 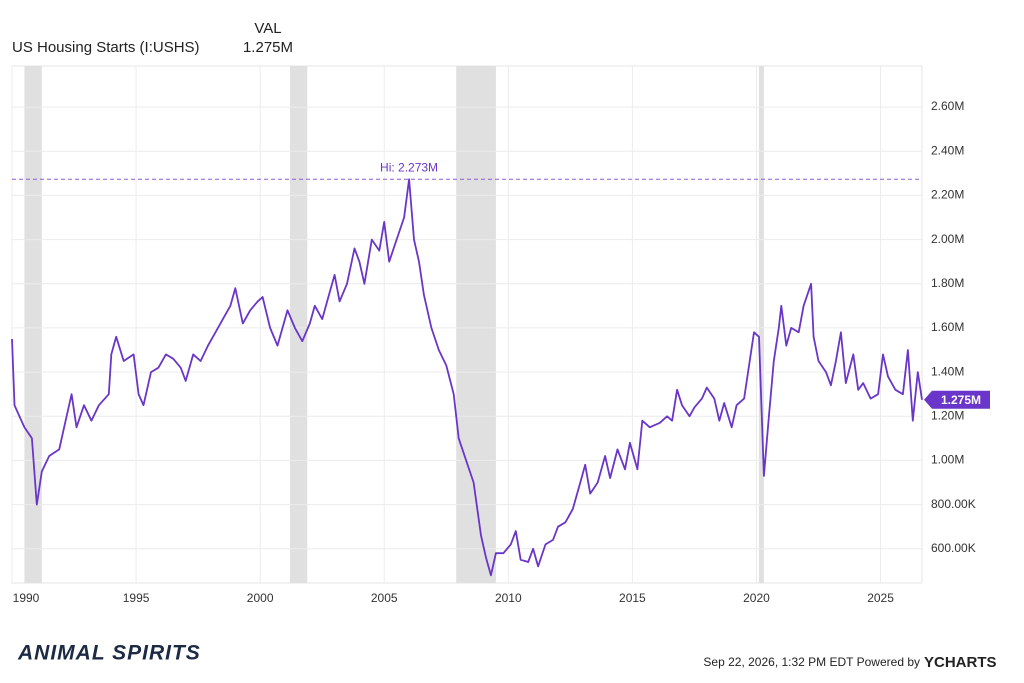 I want to click on y-tick-label: 2.20M, so click(x=947, y=195).